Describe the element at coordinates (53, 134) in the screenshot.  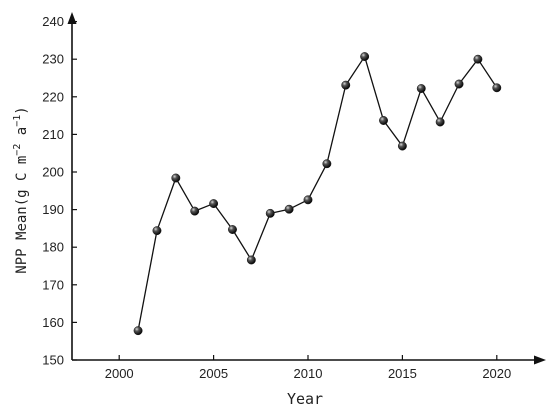
I see `y-tick-label: 210` at that location.